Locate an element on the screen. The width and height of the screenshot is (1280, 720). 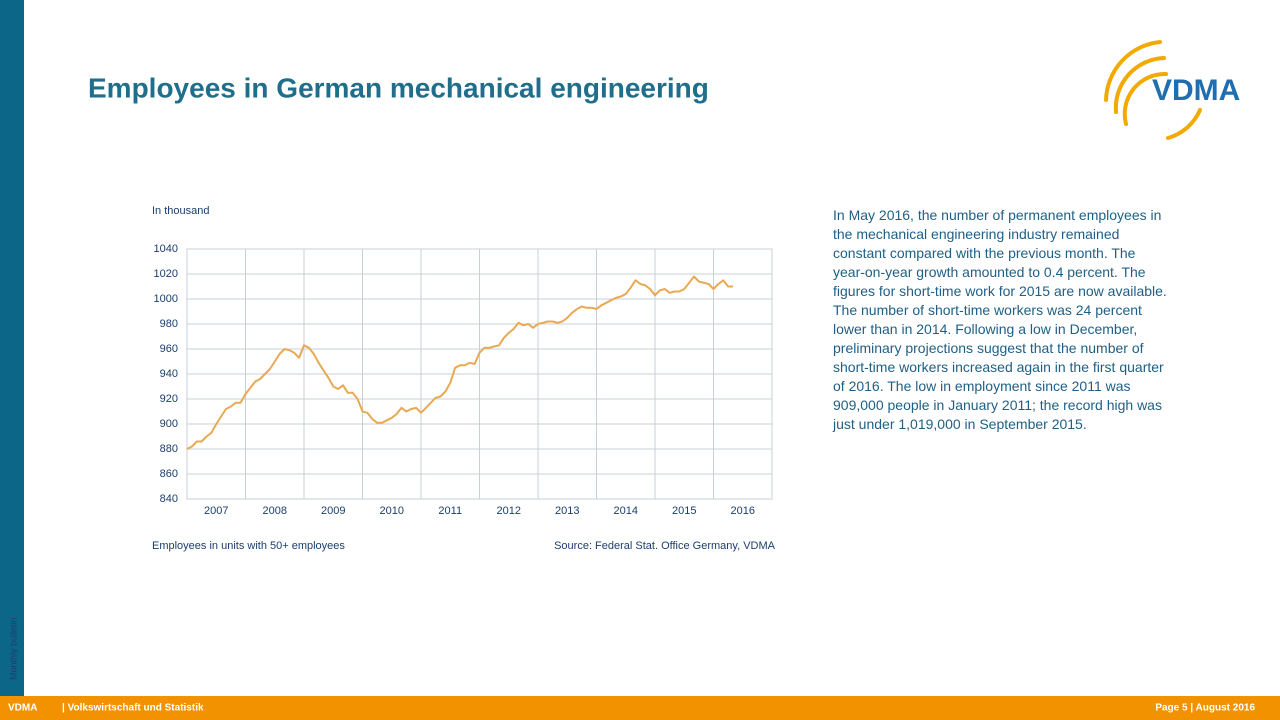
y-tick-label: 880 is located at coordinates (169, 449).